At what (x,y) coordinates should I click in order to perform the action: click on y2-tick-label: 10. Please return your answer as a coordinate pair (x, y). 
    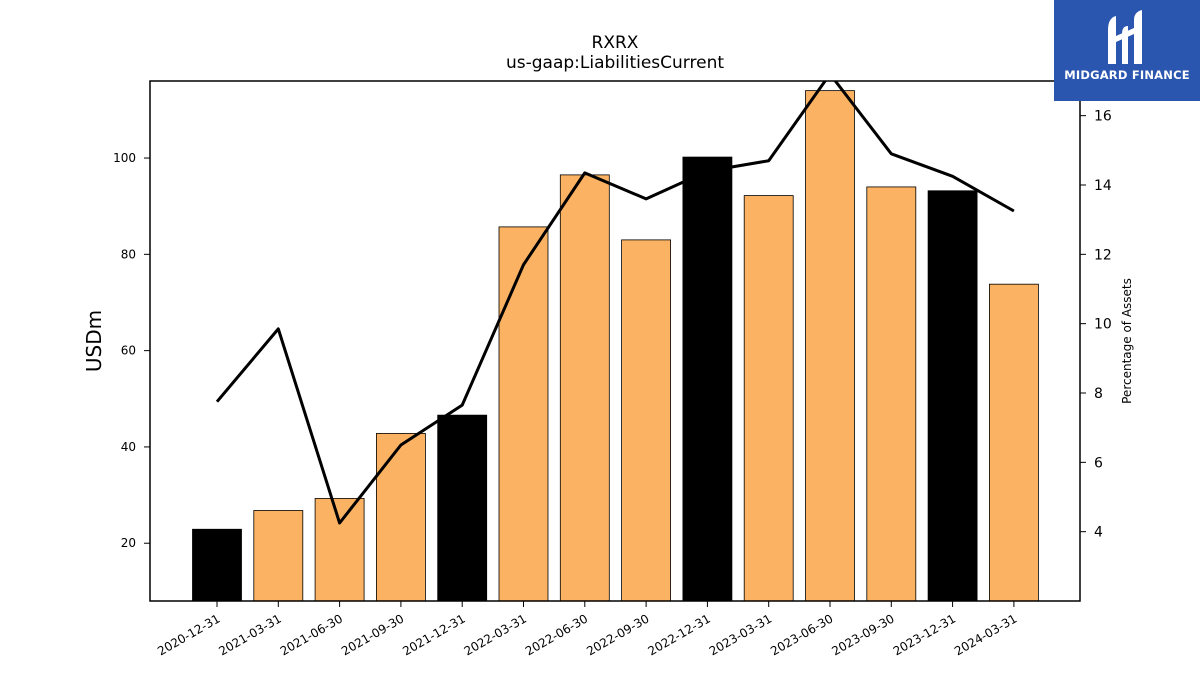
    Looking at the image, I should click on (1103, 325).